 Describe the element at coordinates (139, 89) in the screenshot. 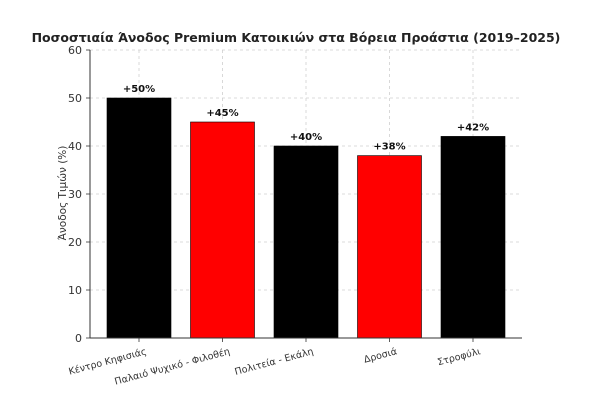

I see `bar-data-label: +50%` at that location.